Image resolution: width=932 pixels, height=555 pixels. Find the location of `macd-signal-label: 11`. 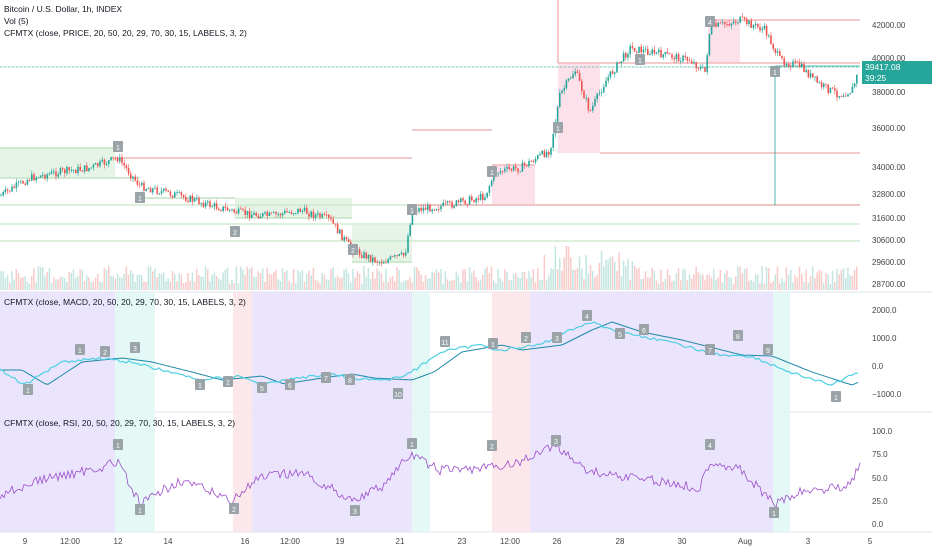

macd-signal-label: 11 is located at coordinates (445, 341).